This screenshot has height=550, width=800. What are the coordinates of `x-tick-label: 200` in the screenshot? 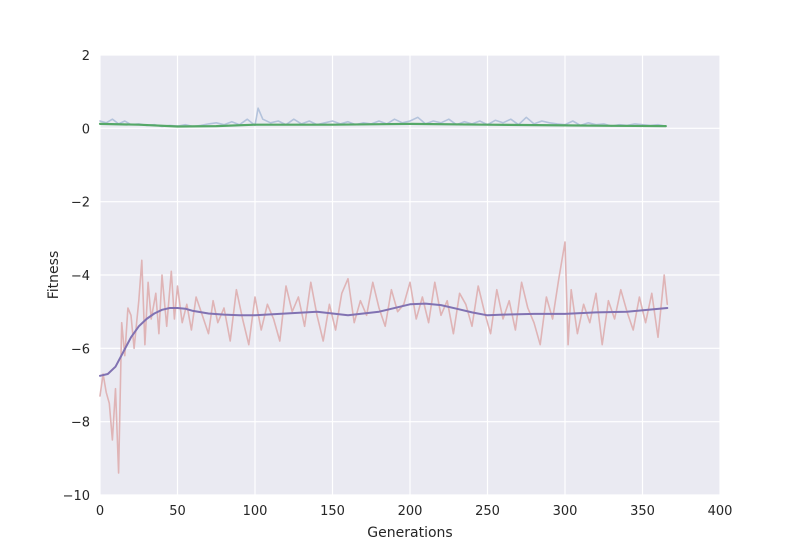 It's located at (410, 511).